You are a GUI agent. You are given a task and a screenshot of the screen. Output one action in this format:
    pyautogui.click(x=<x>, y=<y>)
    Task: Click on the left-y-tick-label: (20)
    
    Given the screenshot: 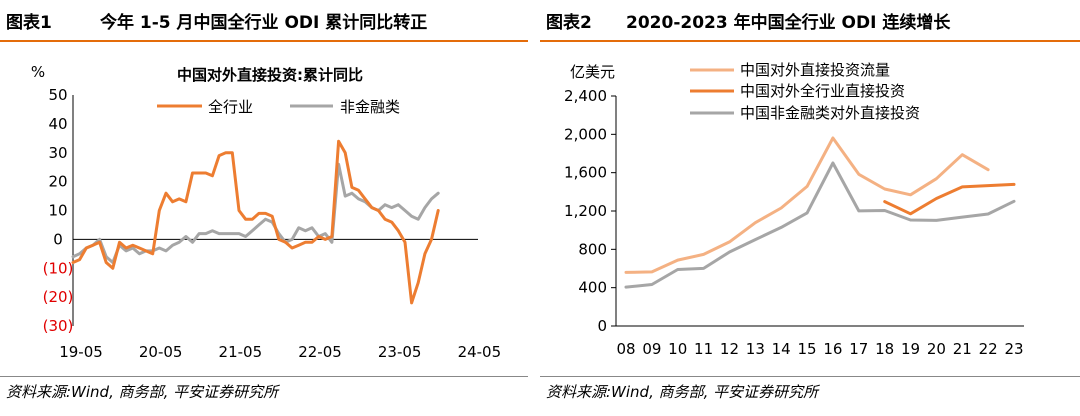 What is the action you would take?
    pyautogui.click(x=58, y=297)
    